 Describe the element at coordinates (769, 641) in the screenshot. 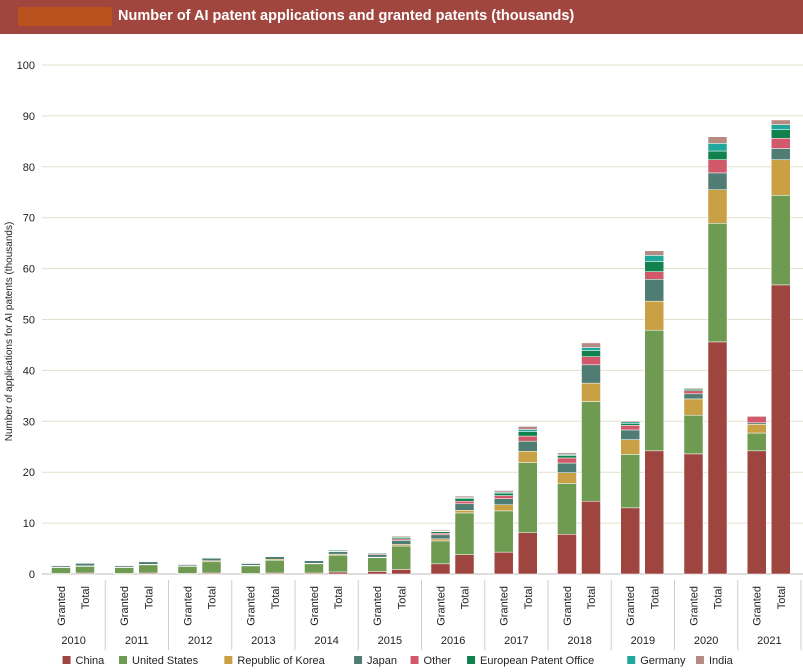

I see `x-year-label: 2021` at that location.